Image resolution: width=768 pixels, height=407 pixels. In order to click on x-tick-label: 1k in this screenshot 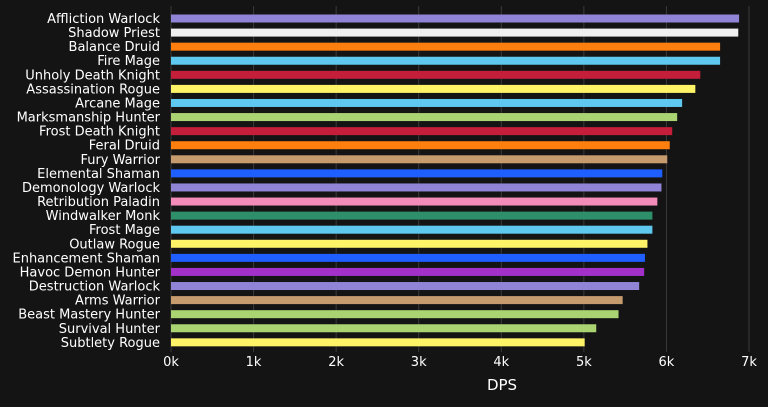, I will do `click(254, 362)`.